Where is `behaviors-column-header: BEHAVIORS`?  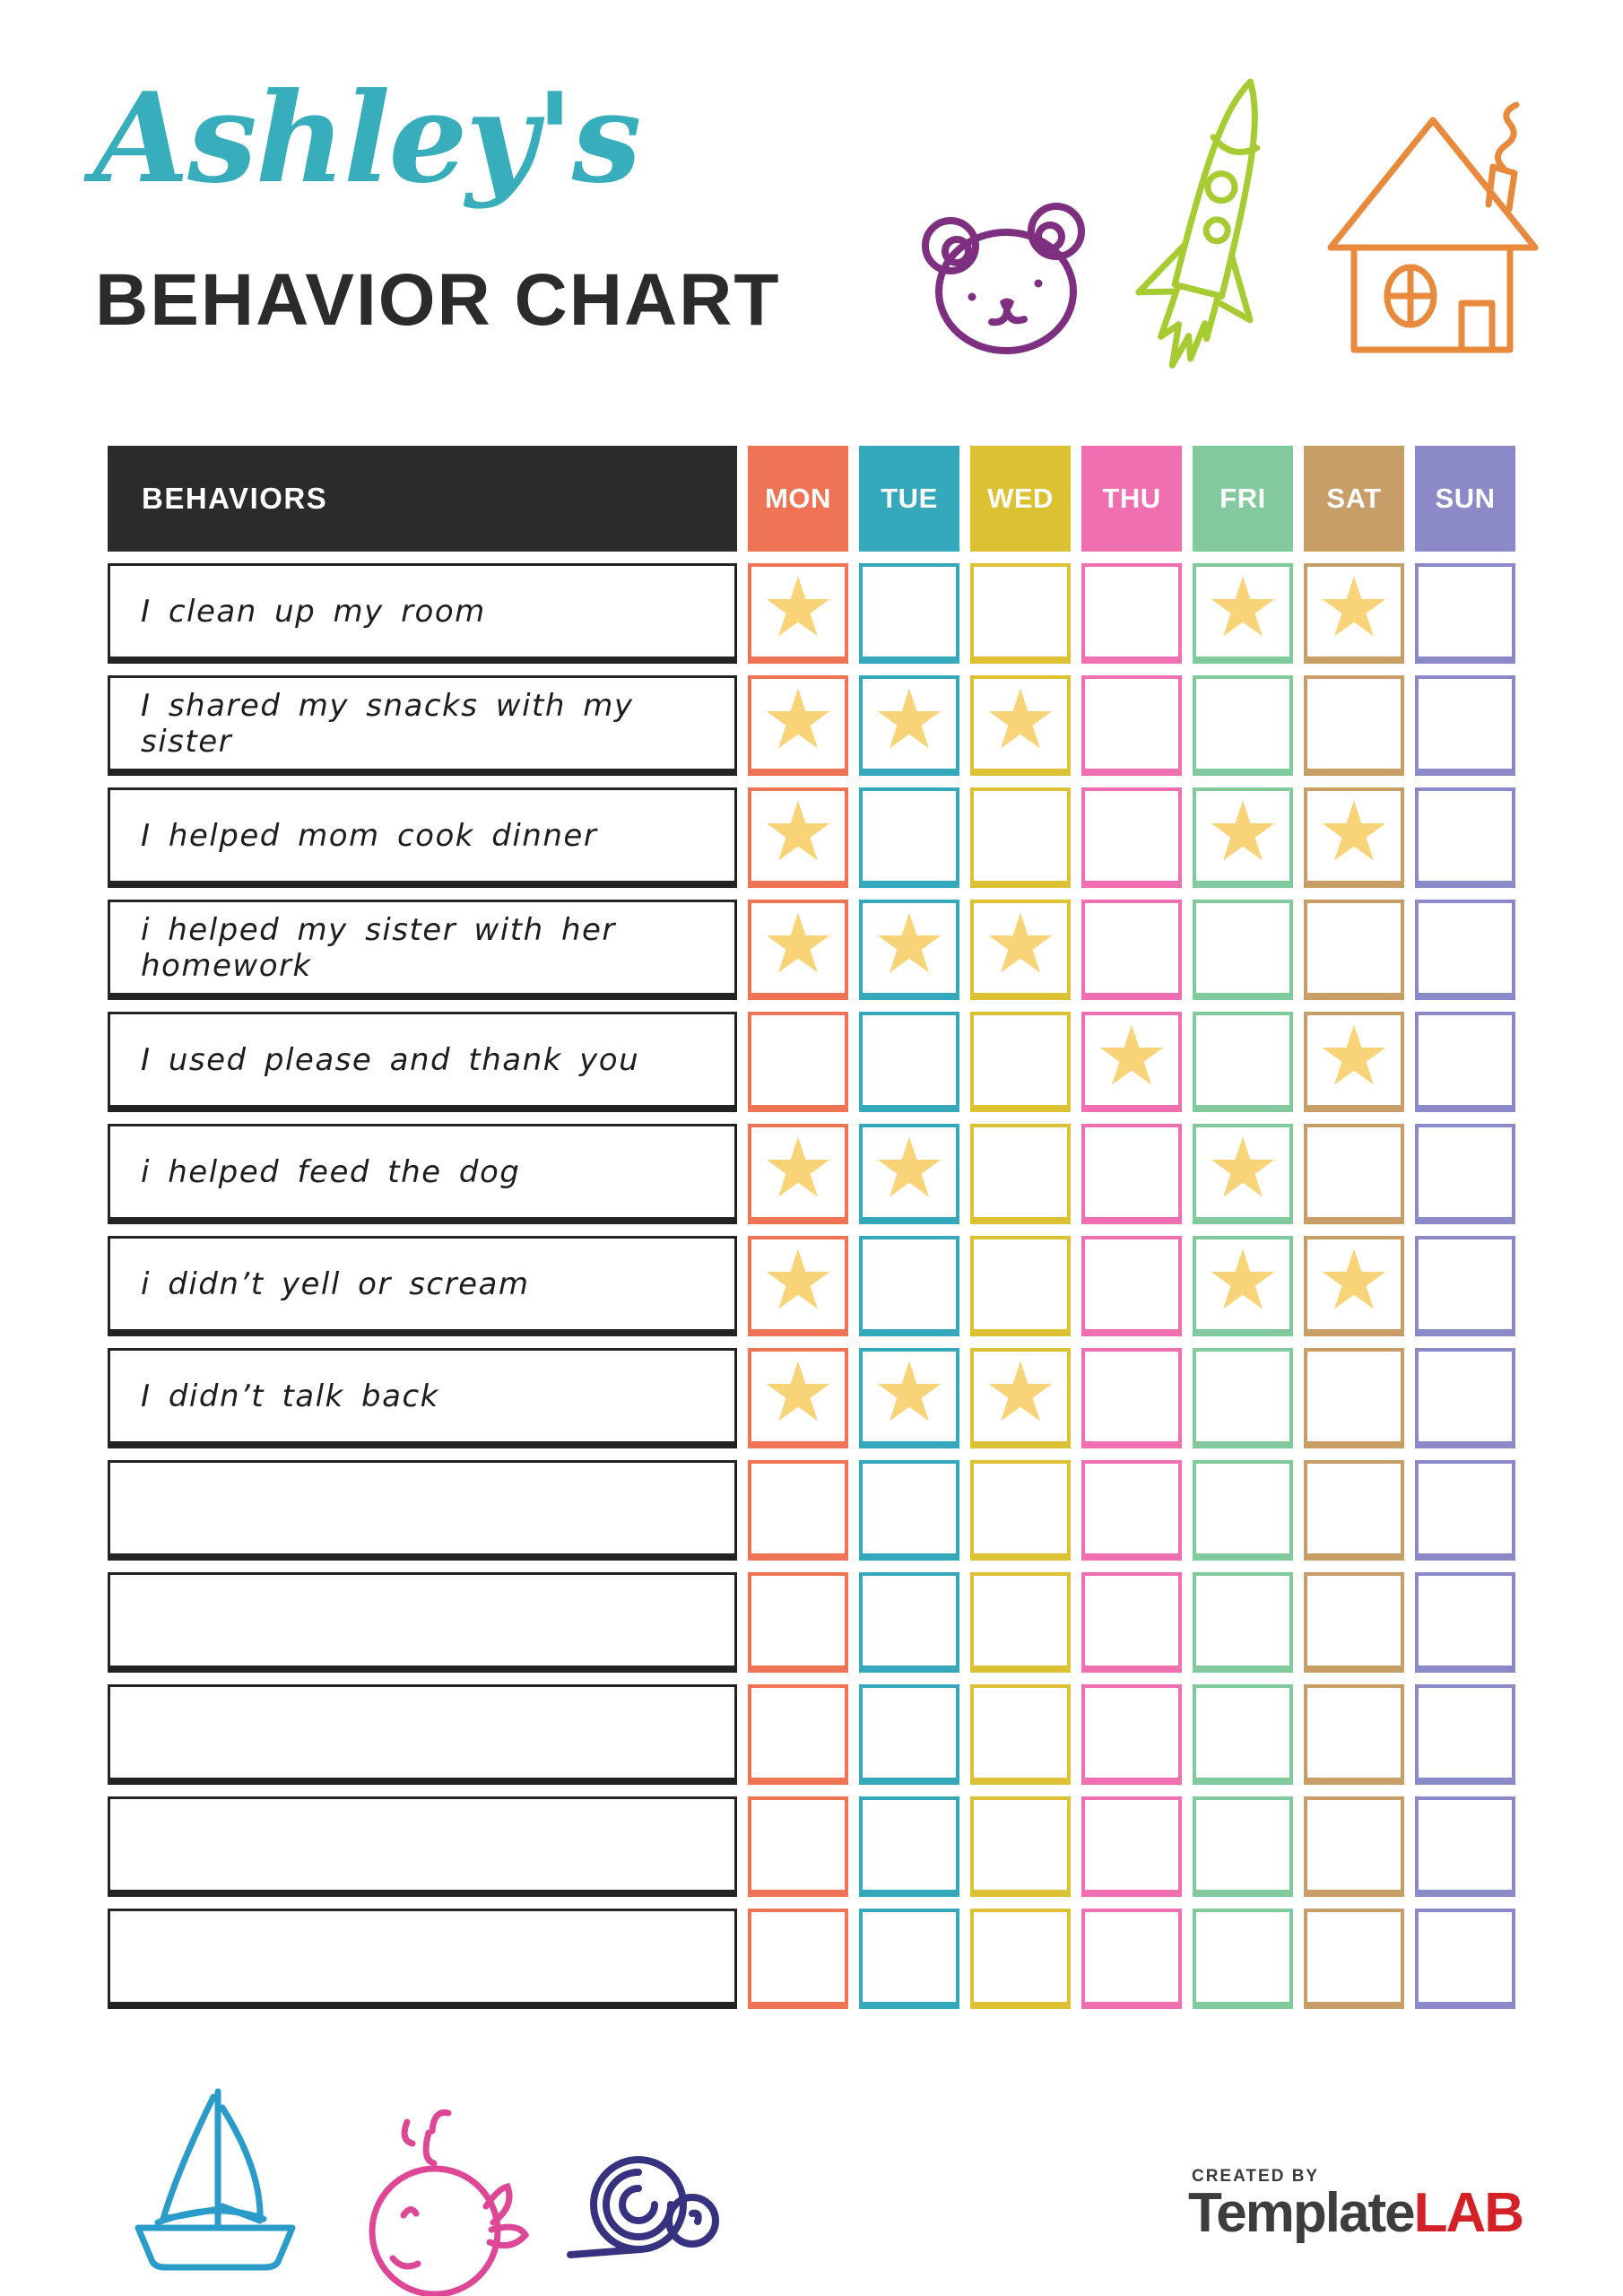
behaviors-column-header: BEHAVIORS is located at coordinates (422, 499).